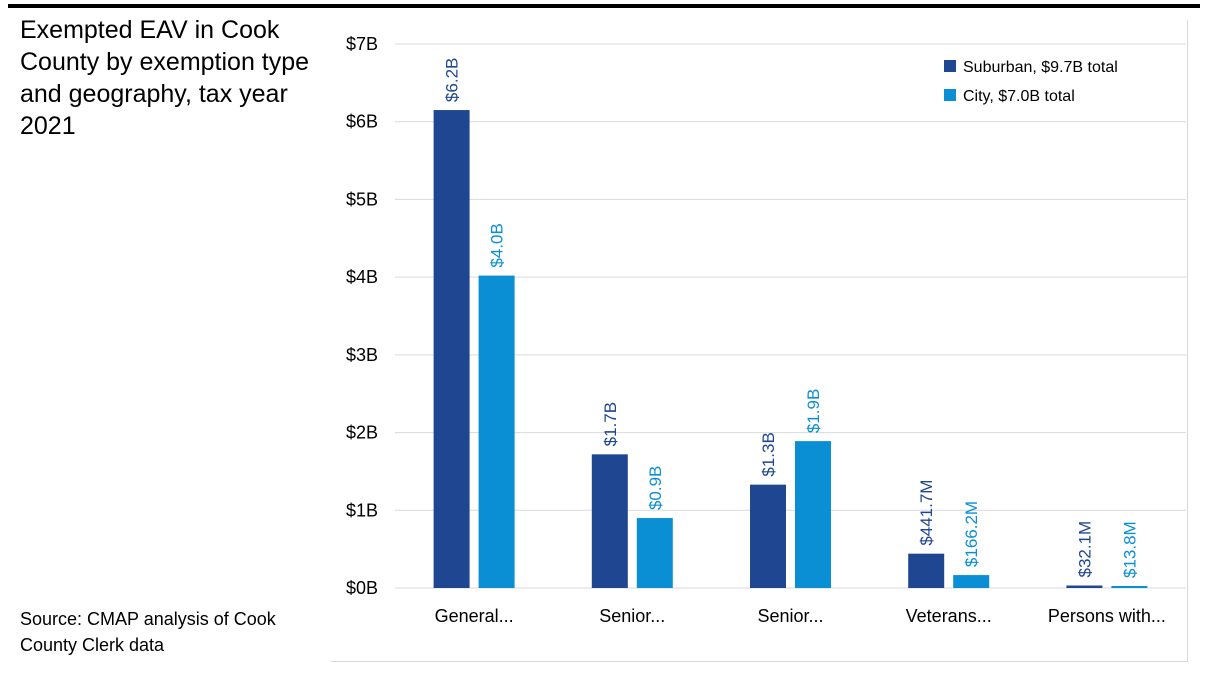  I want to click on y-tick-label: $5B, so click(362, 199).